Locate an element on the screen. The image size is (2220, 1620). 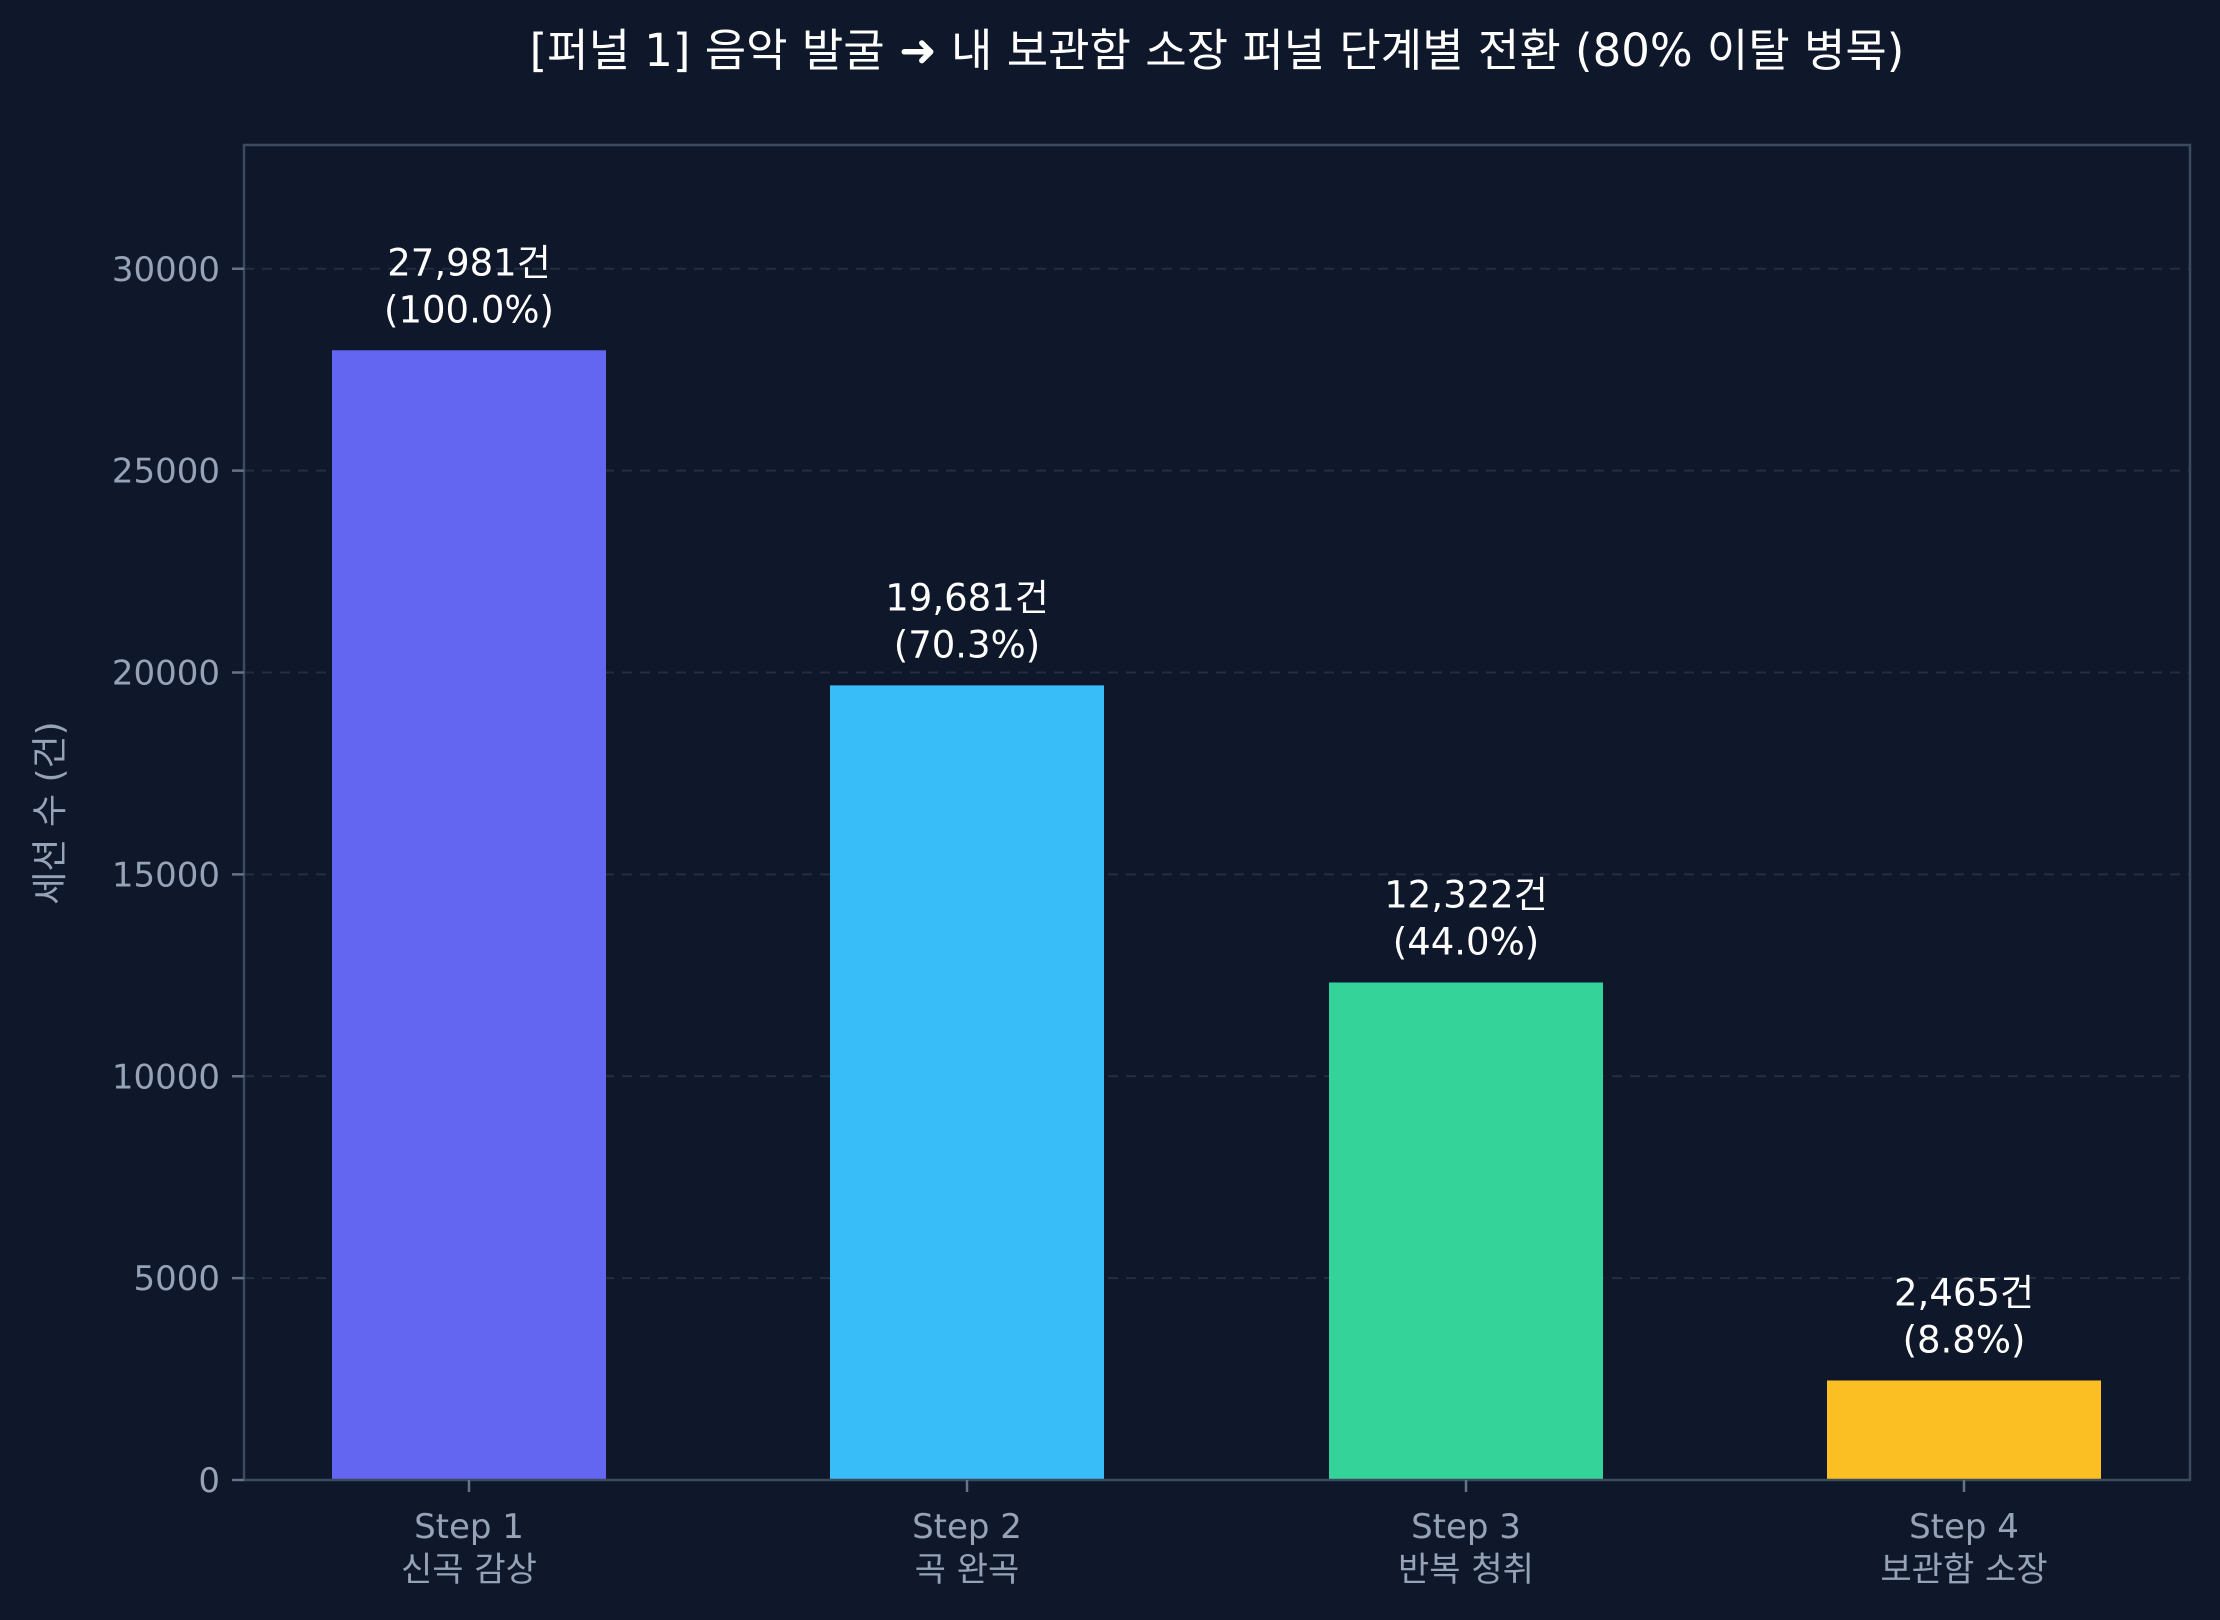
bar-percent-label: (8.8%) is located at coordinates (1964, 1339).